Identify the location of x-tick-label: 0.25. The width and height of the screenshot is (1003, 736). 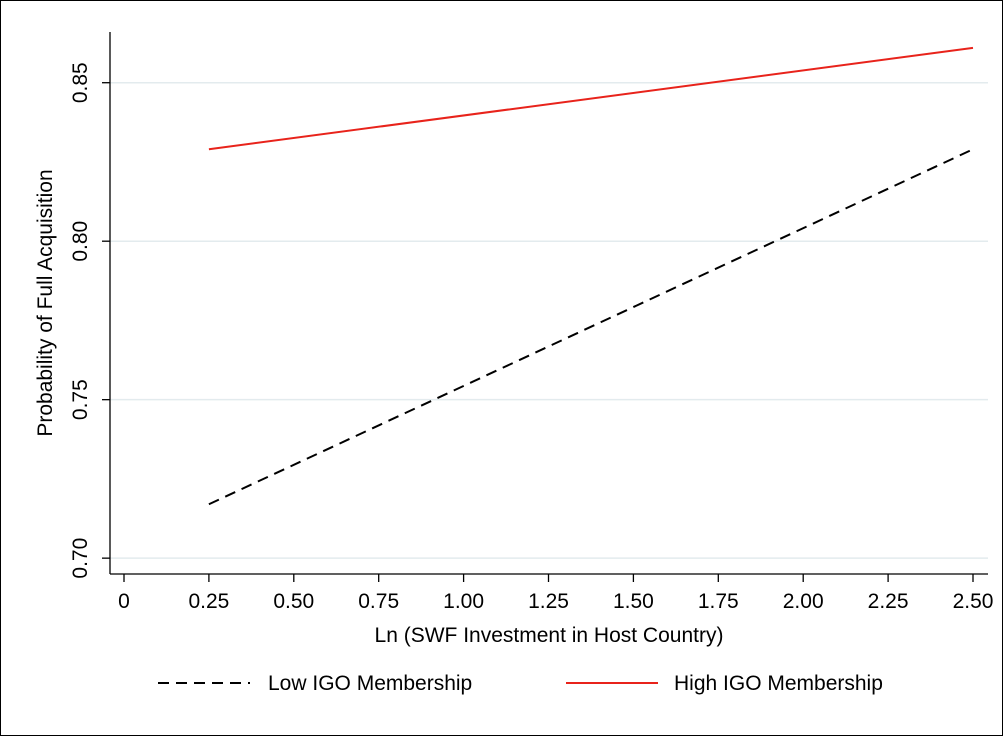
(208, 601).